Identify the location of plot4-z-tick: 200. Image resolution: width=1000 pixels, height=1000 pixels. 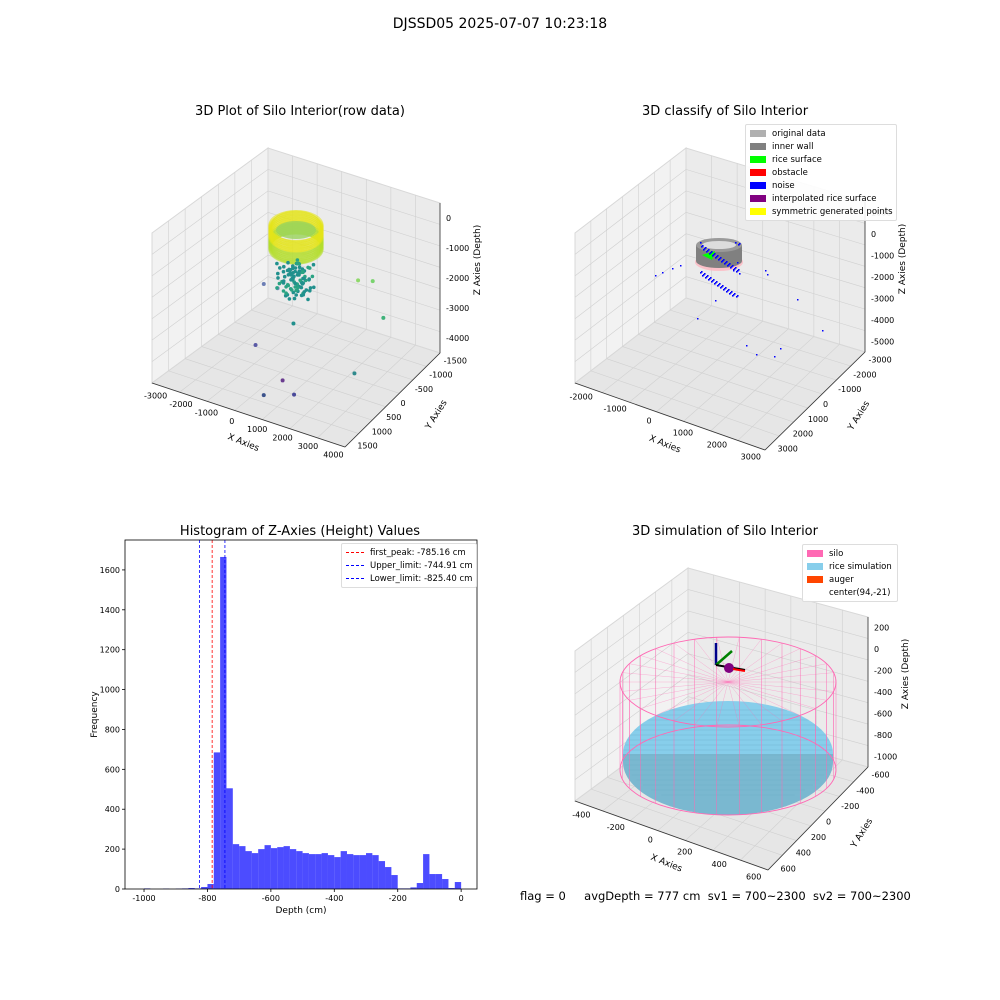
(881, 628).